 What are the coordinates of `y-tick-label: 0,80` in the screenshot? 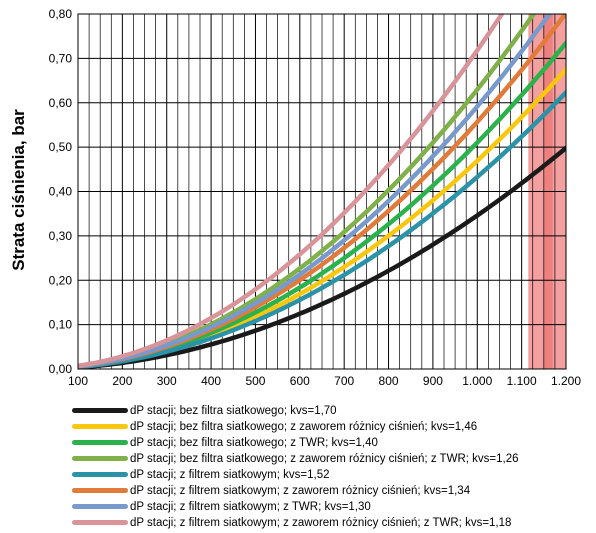 It's located at (61, 14).